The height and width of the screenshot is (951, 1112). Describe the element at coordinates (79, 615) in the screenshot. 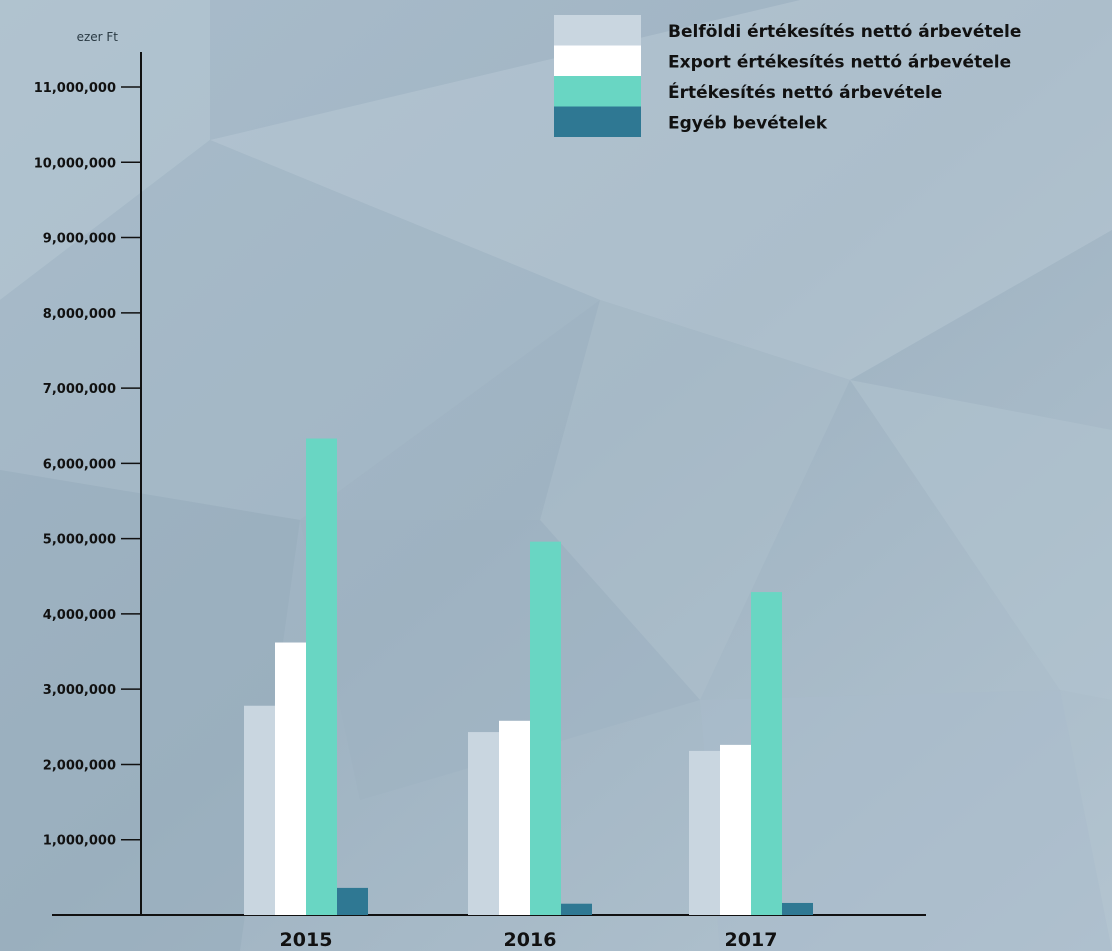

I see `y-tick-label: 4,000,000` at that location.